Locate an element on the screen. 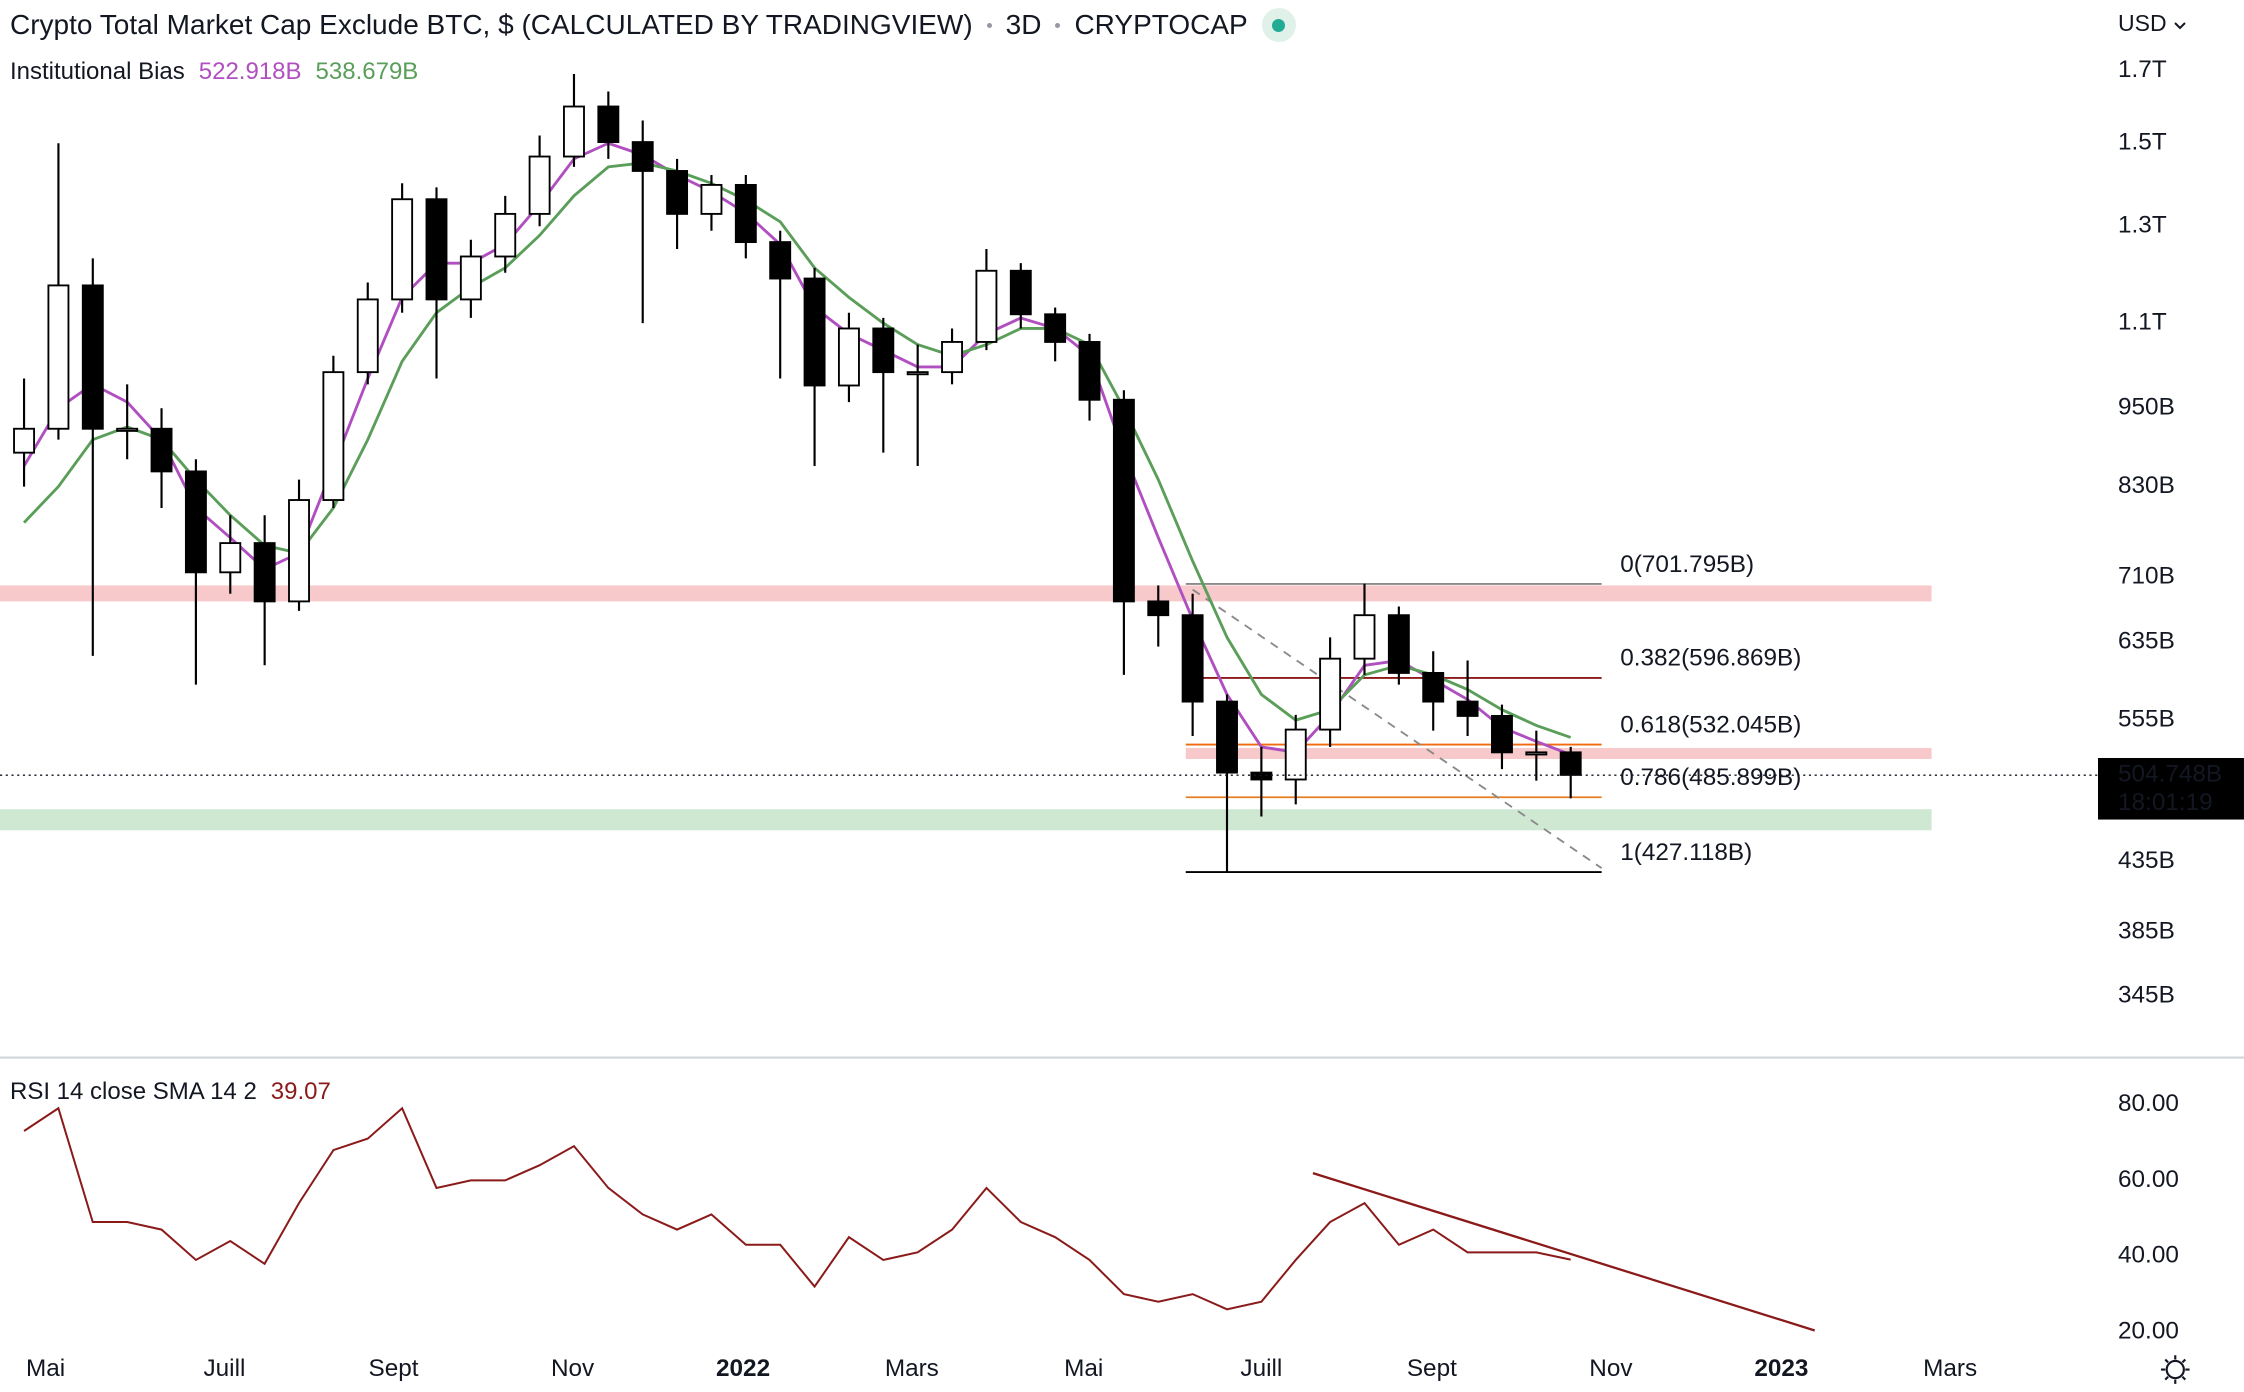 The width and height of the screenshot is (2244, 1392). indicator-name: Institutional Bias is located at coordinates (97, 71).